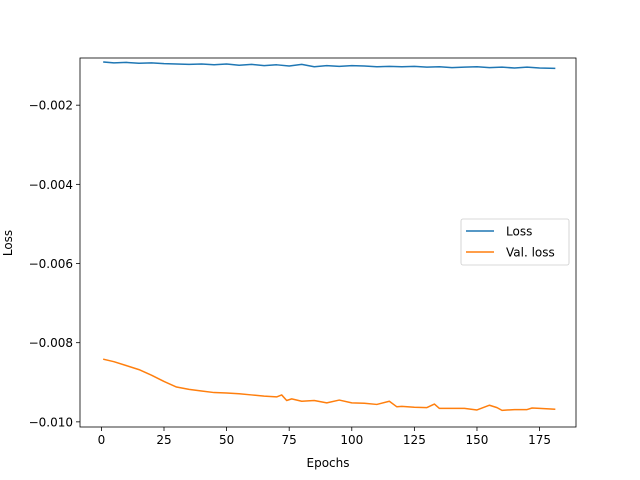  Describe the element at coordinates (324, 437) in the screenshot. I see `x-axis: 0 25 50 75 100 125 150 175` at that location.